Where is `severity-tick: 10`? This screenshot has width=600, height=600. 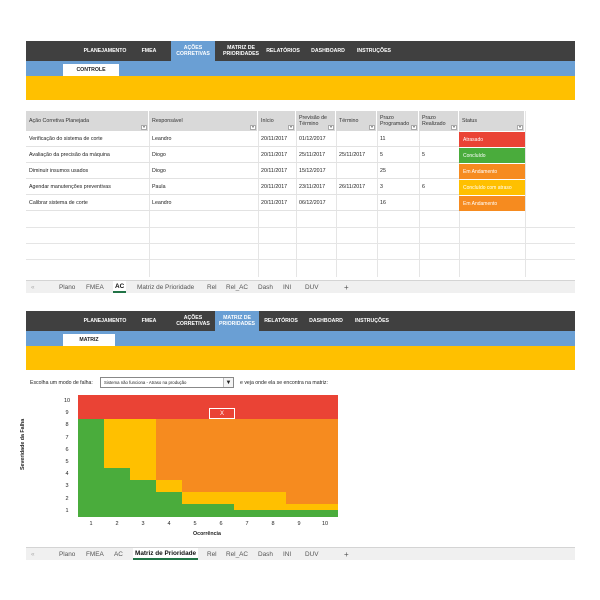 severity-tick: 10 is located at coordinates (67, 401).